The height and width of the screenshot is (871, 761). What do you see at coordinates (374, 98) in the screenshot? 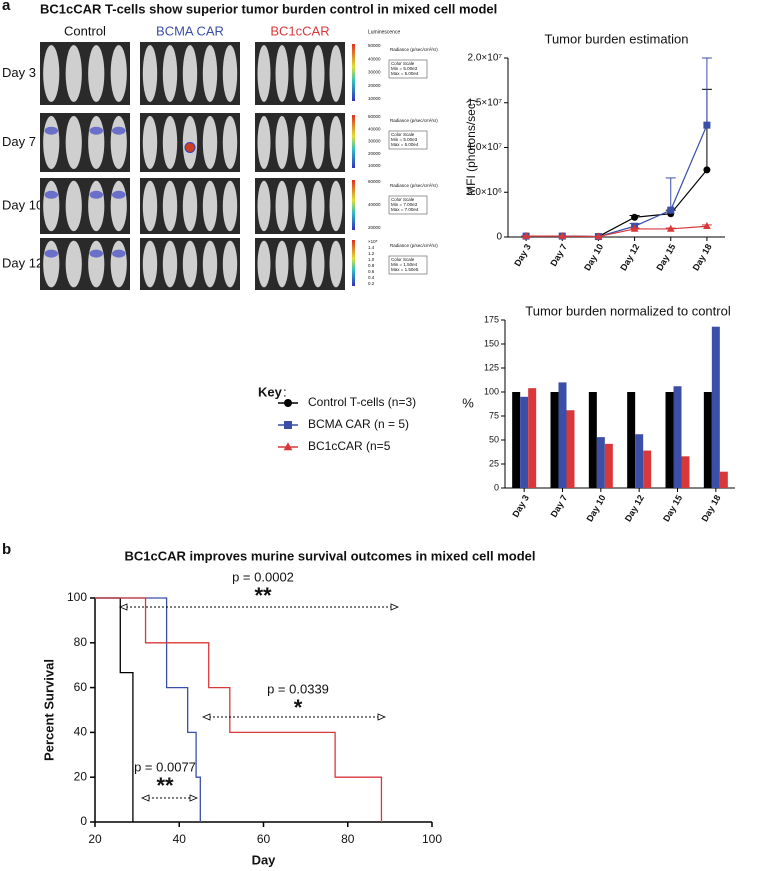
I see `scale-tick: 10000` at bounding box center [374, 98].